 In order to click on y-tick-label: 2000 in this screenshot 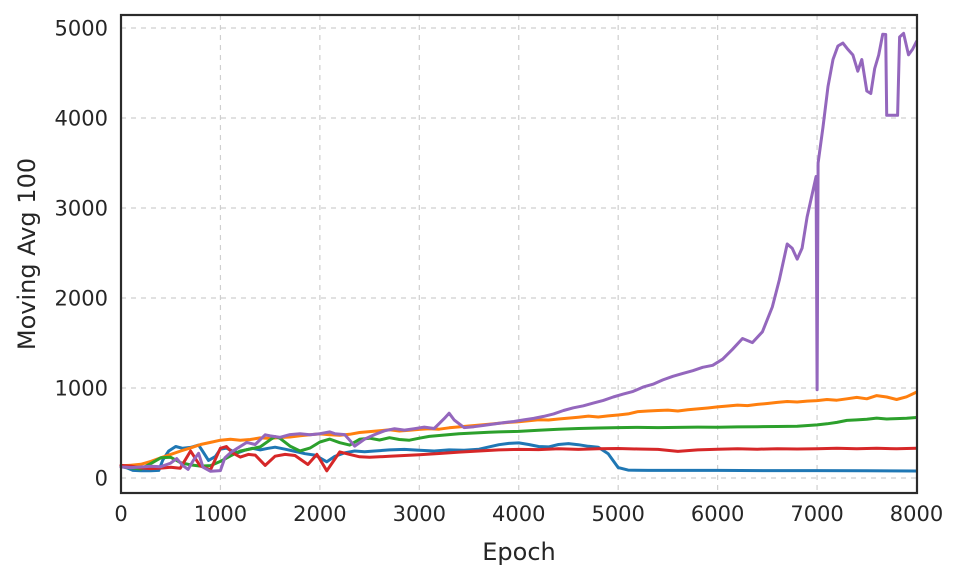, I will do `click(81, 299)`.